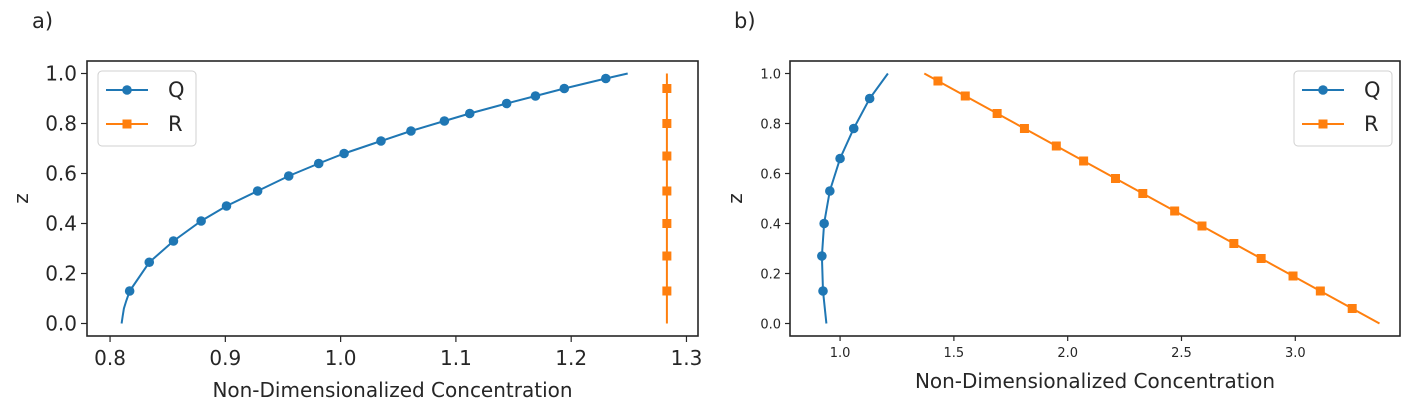 The height and width of the screenshot is (411, 1411). What do you see at coordinates (225, 358) in the screenshot?
I see `x-tick-label: 0.9` at bounding box center [225, 358].